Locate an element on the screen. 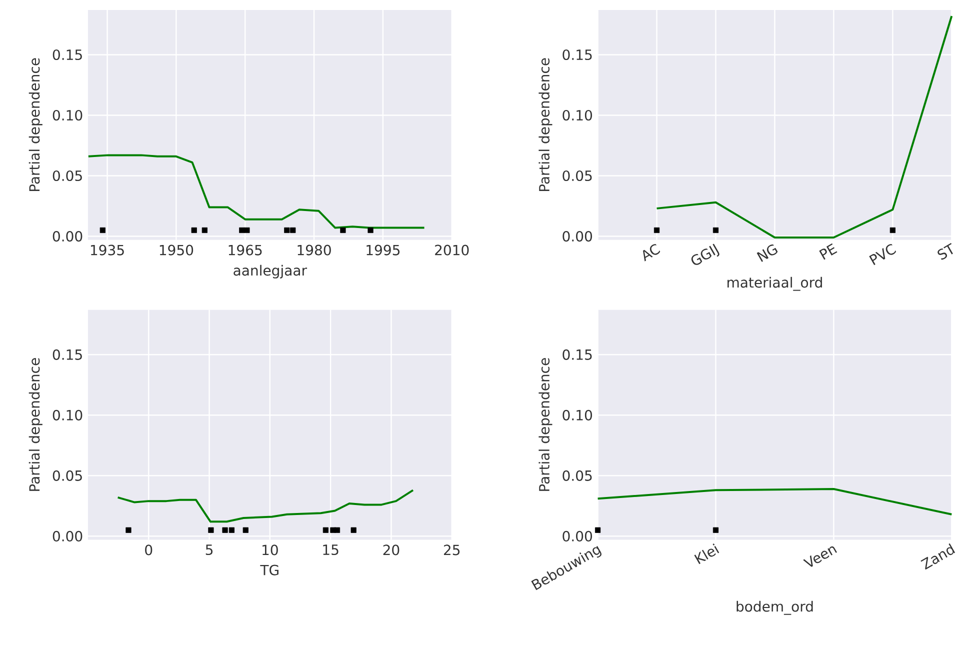 The image size is (959, 646). x-axis-title: materiaal_ord is located at coordinates (775, 284).